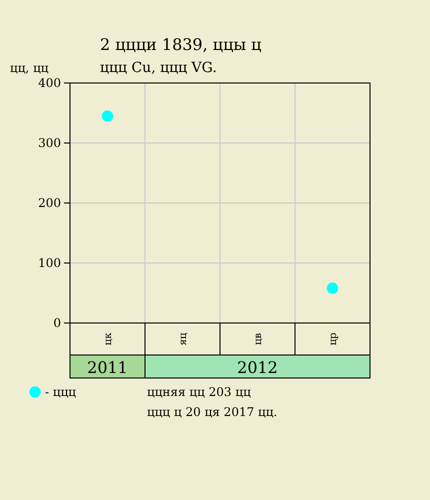  What do you see at coordinates (333, 339) in the screenshot?
I see `x-tick-label: цр` at bounding box center [333, 339].